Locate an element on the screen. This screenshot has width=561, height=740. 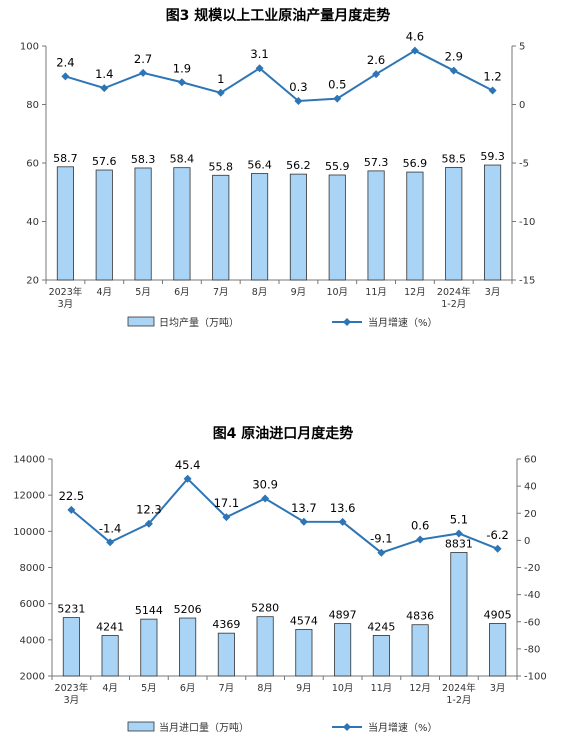
growth-value-label: 13.6 is located at coordinates (343, 508).